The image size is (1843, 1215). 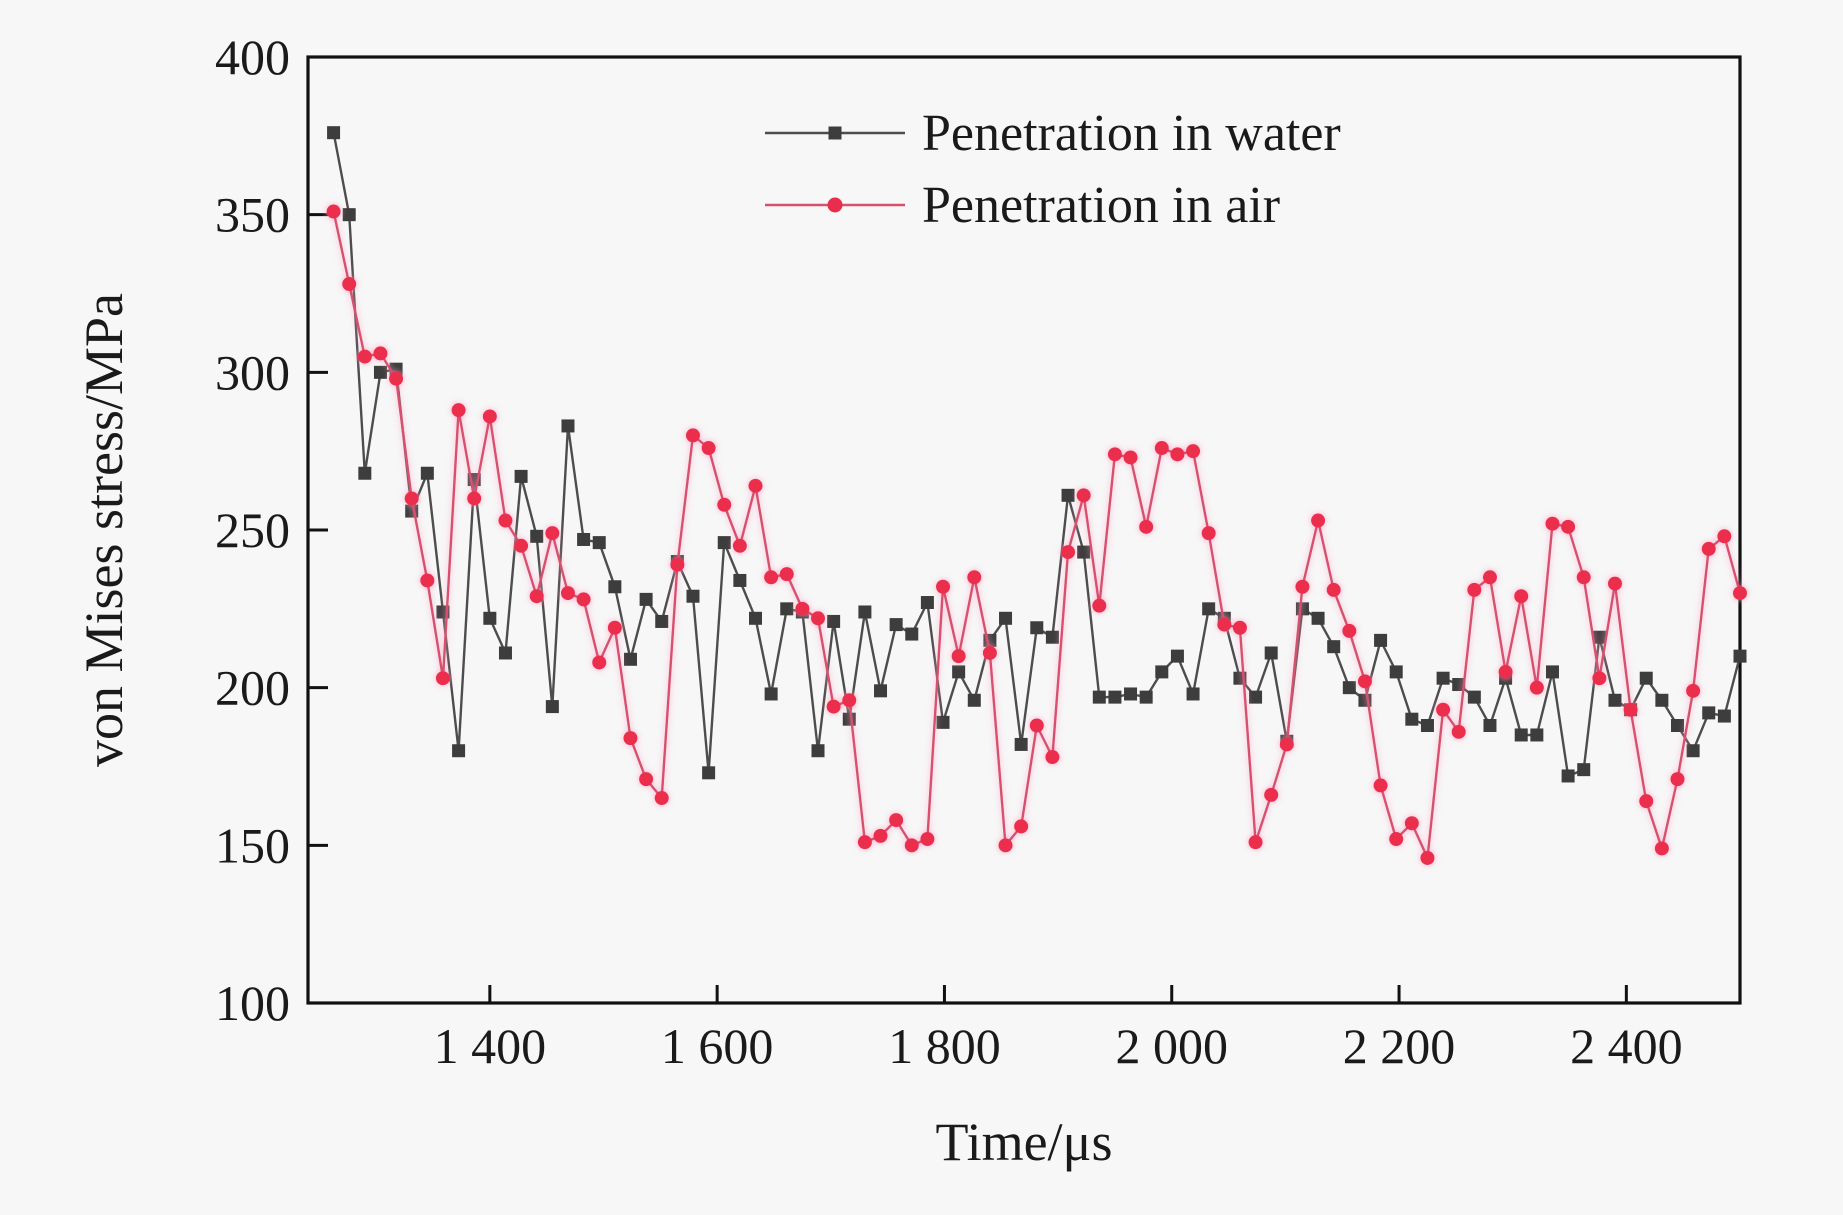 I want to click on y-tick-label: 250, so click(x=252, y=530).